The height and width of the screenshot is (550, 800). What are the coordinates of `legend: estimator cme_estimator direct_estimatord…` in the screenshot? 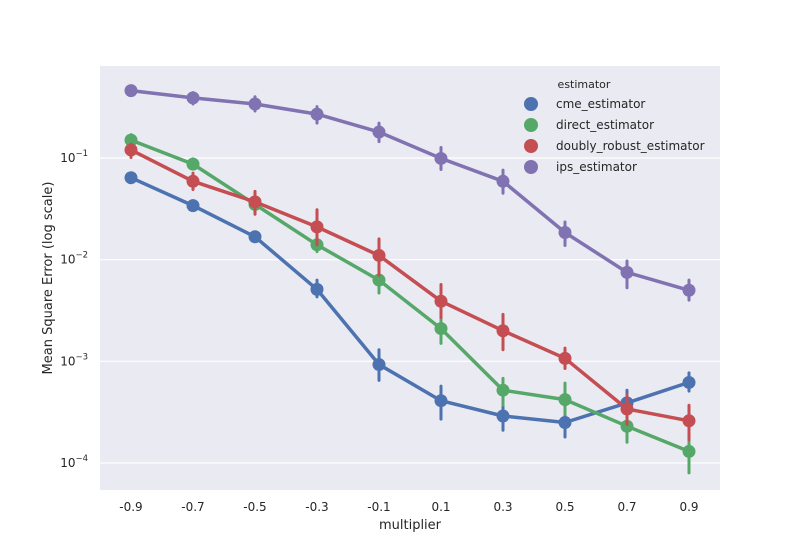 It's located at (614, 126).